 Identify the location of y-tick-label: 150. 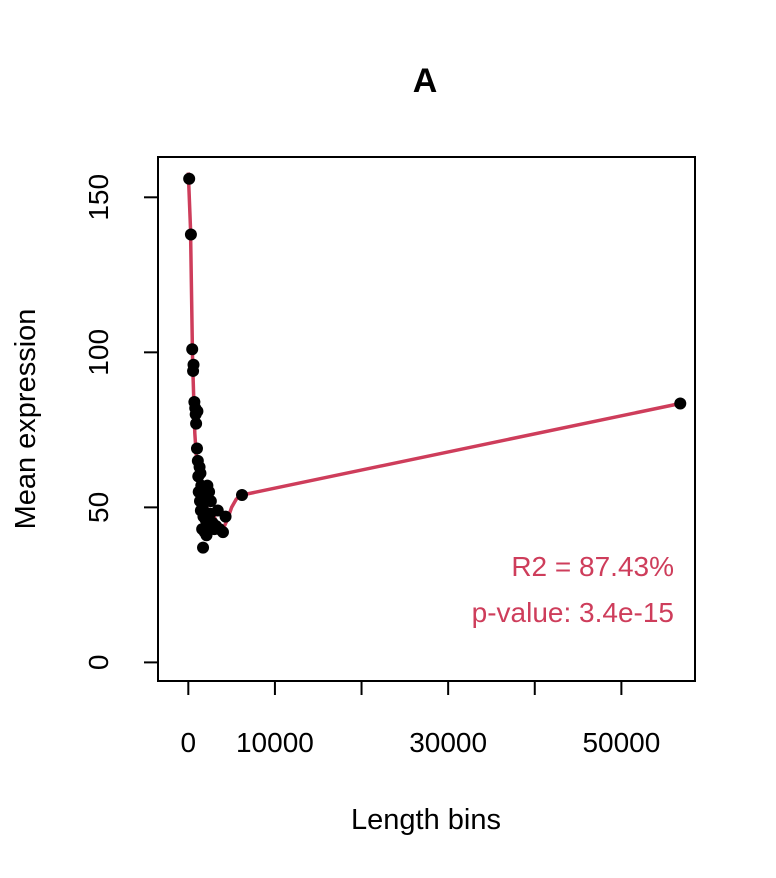
(98, 197).